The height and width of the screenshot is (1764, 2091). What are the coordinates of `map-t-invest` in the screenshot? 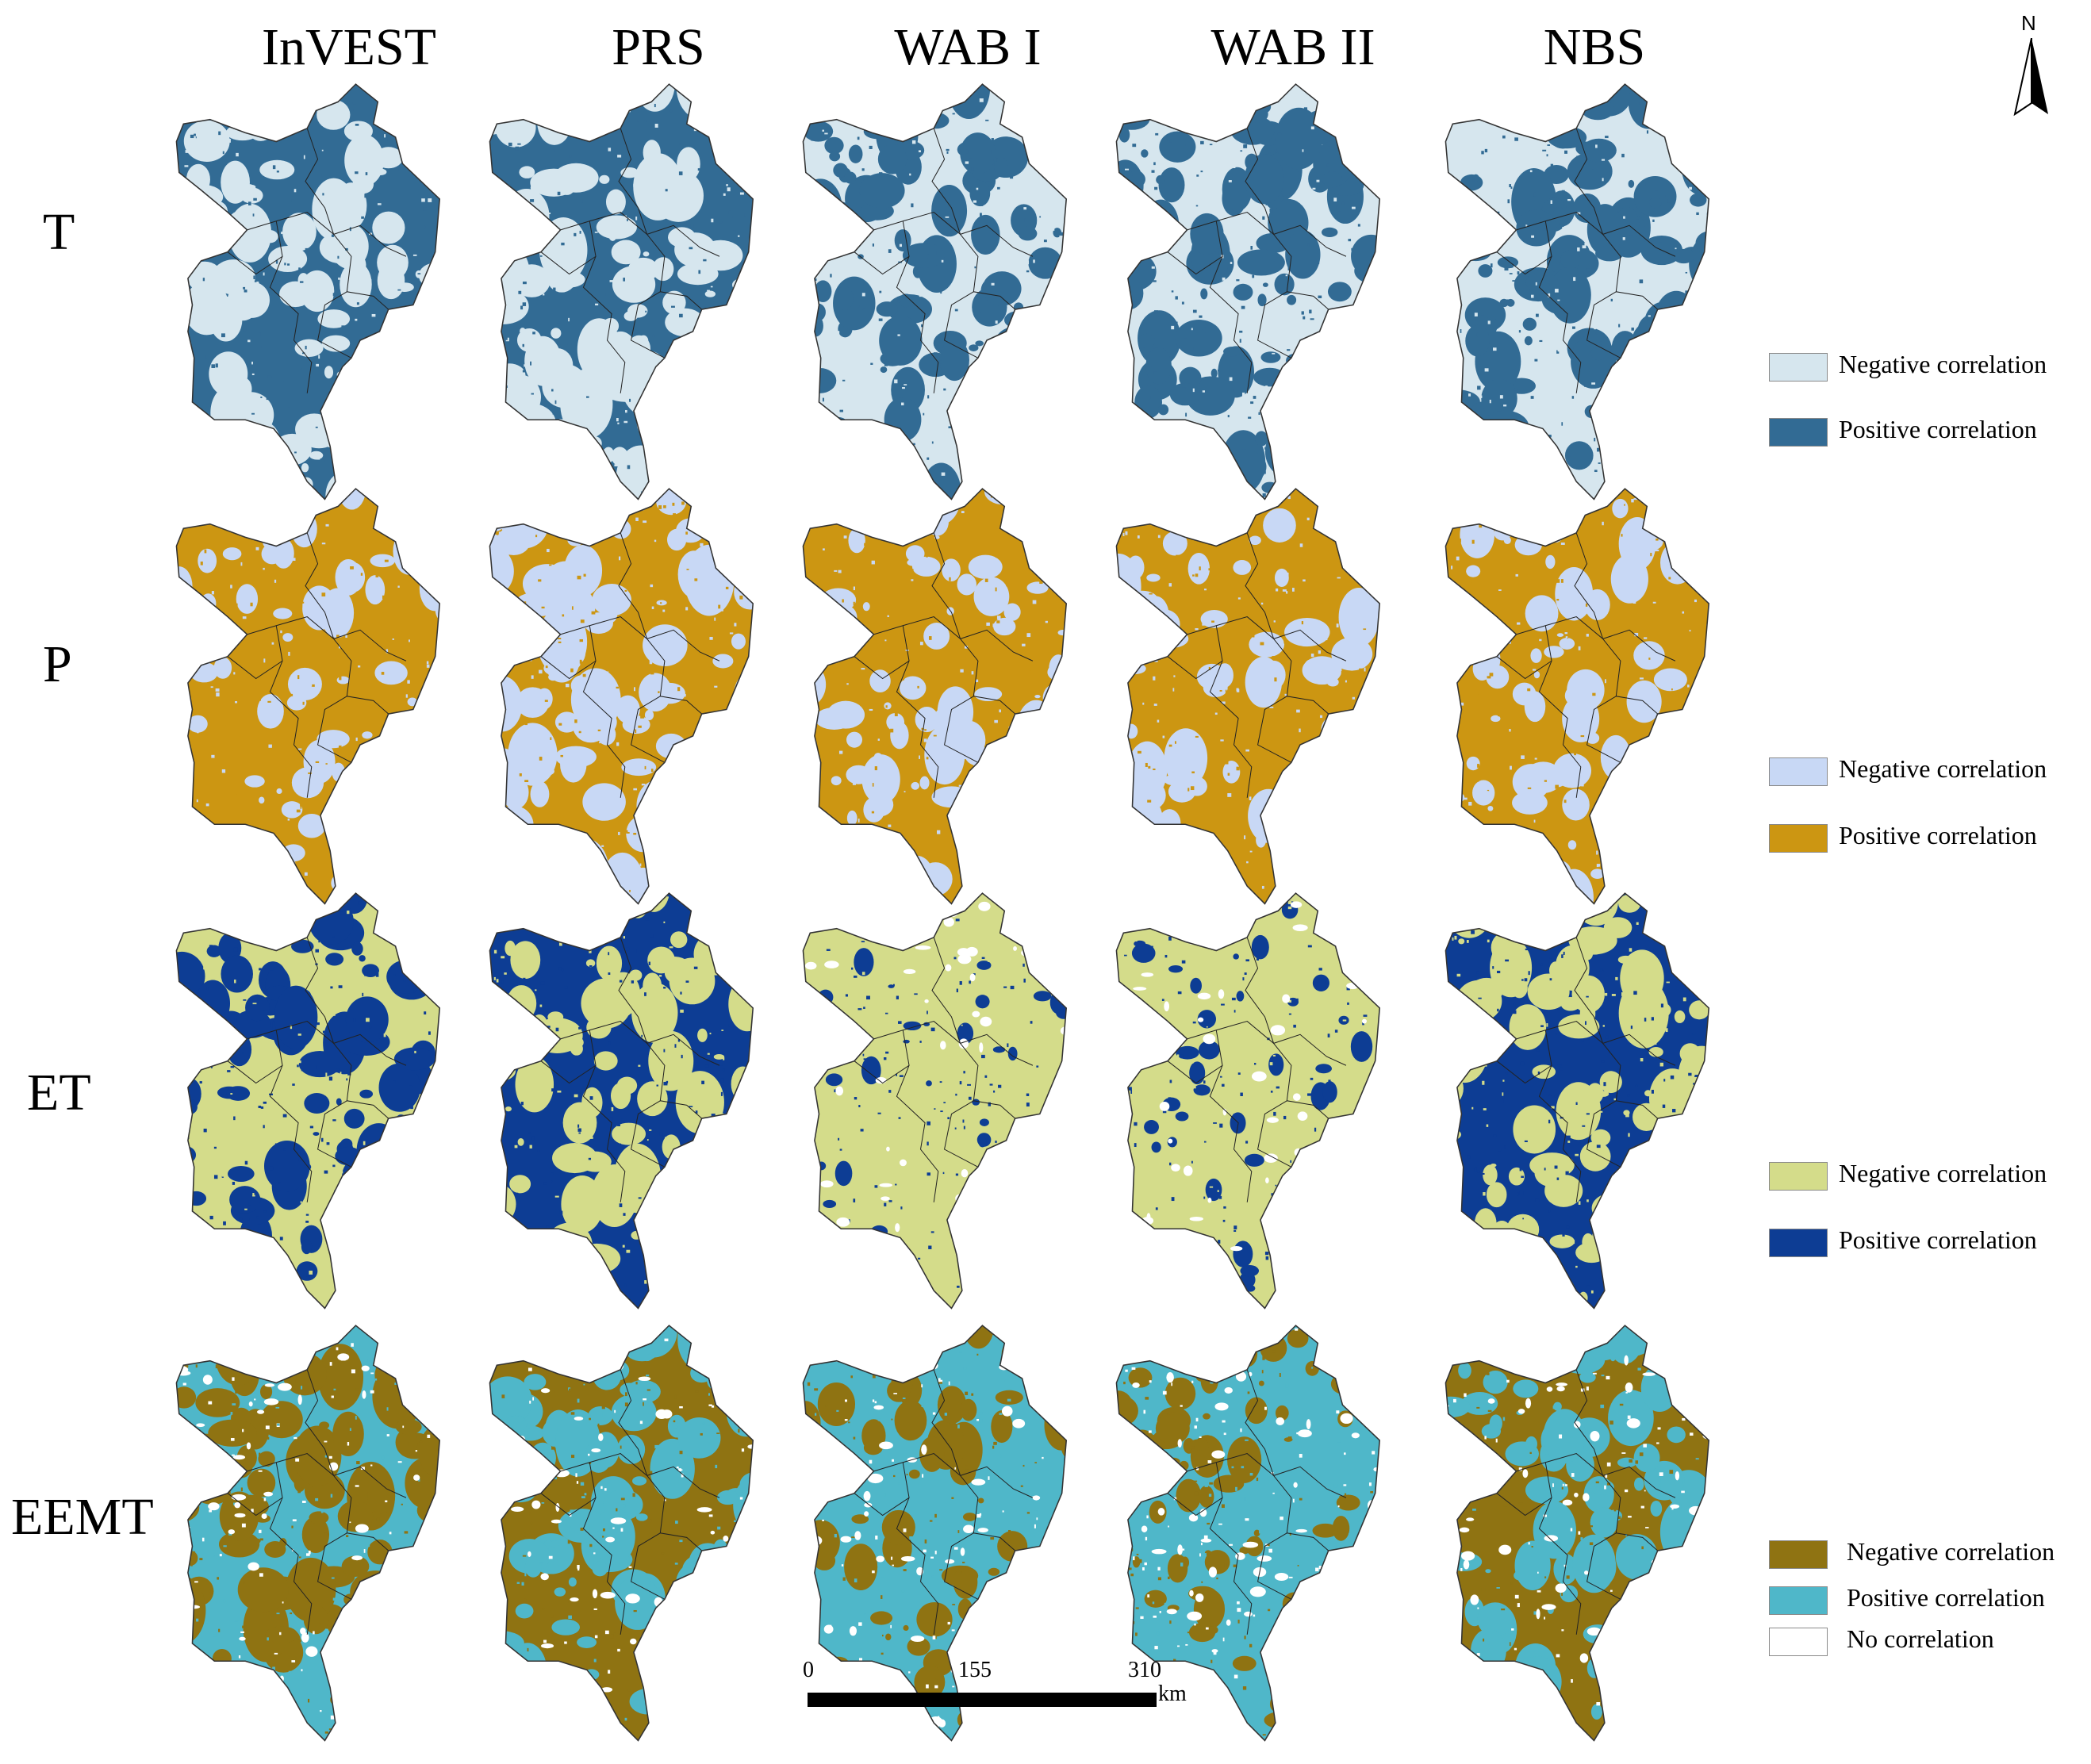 It's located at (309, 289).